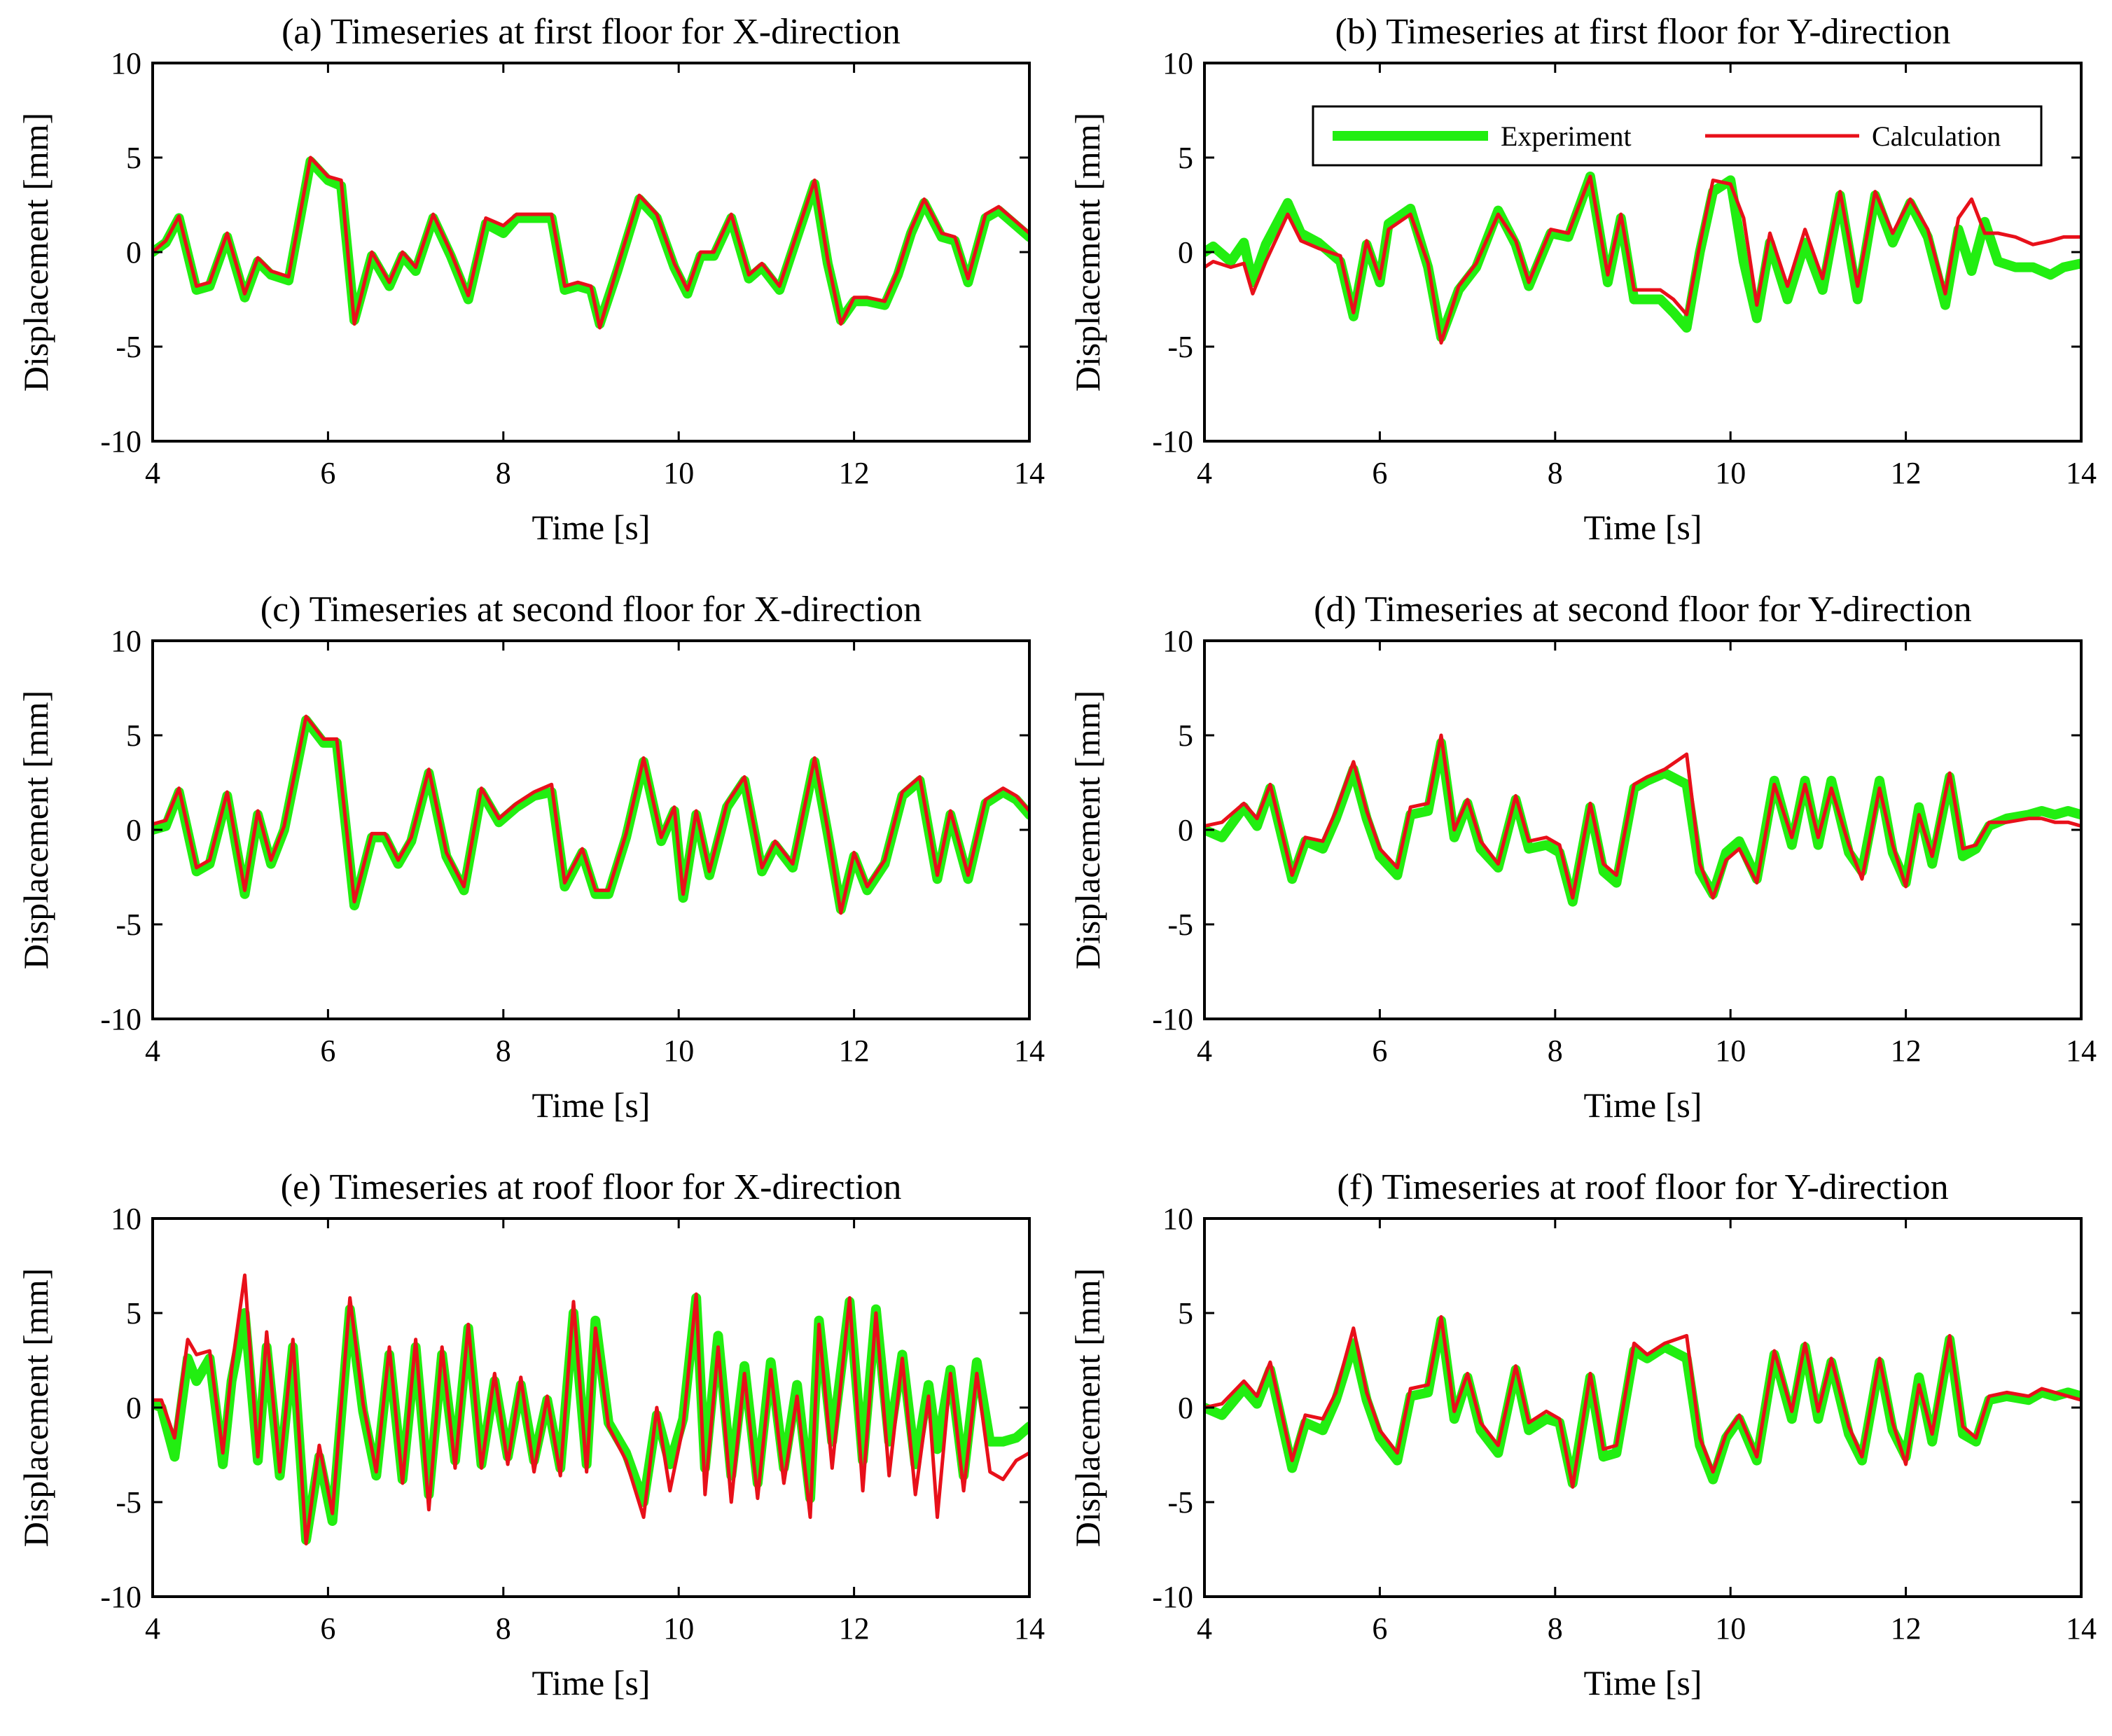  What do you see at coordinates (1204, 1629) in the screenshot?
I see `x-tick-label-f-0: 4` at bounding box center [1204, 1629].